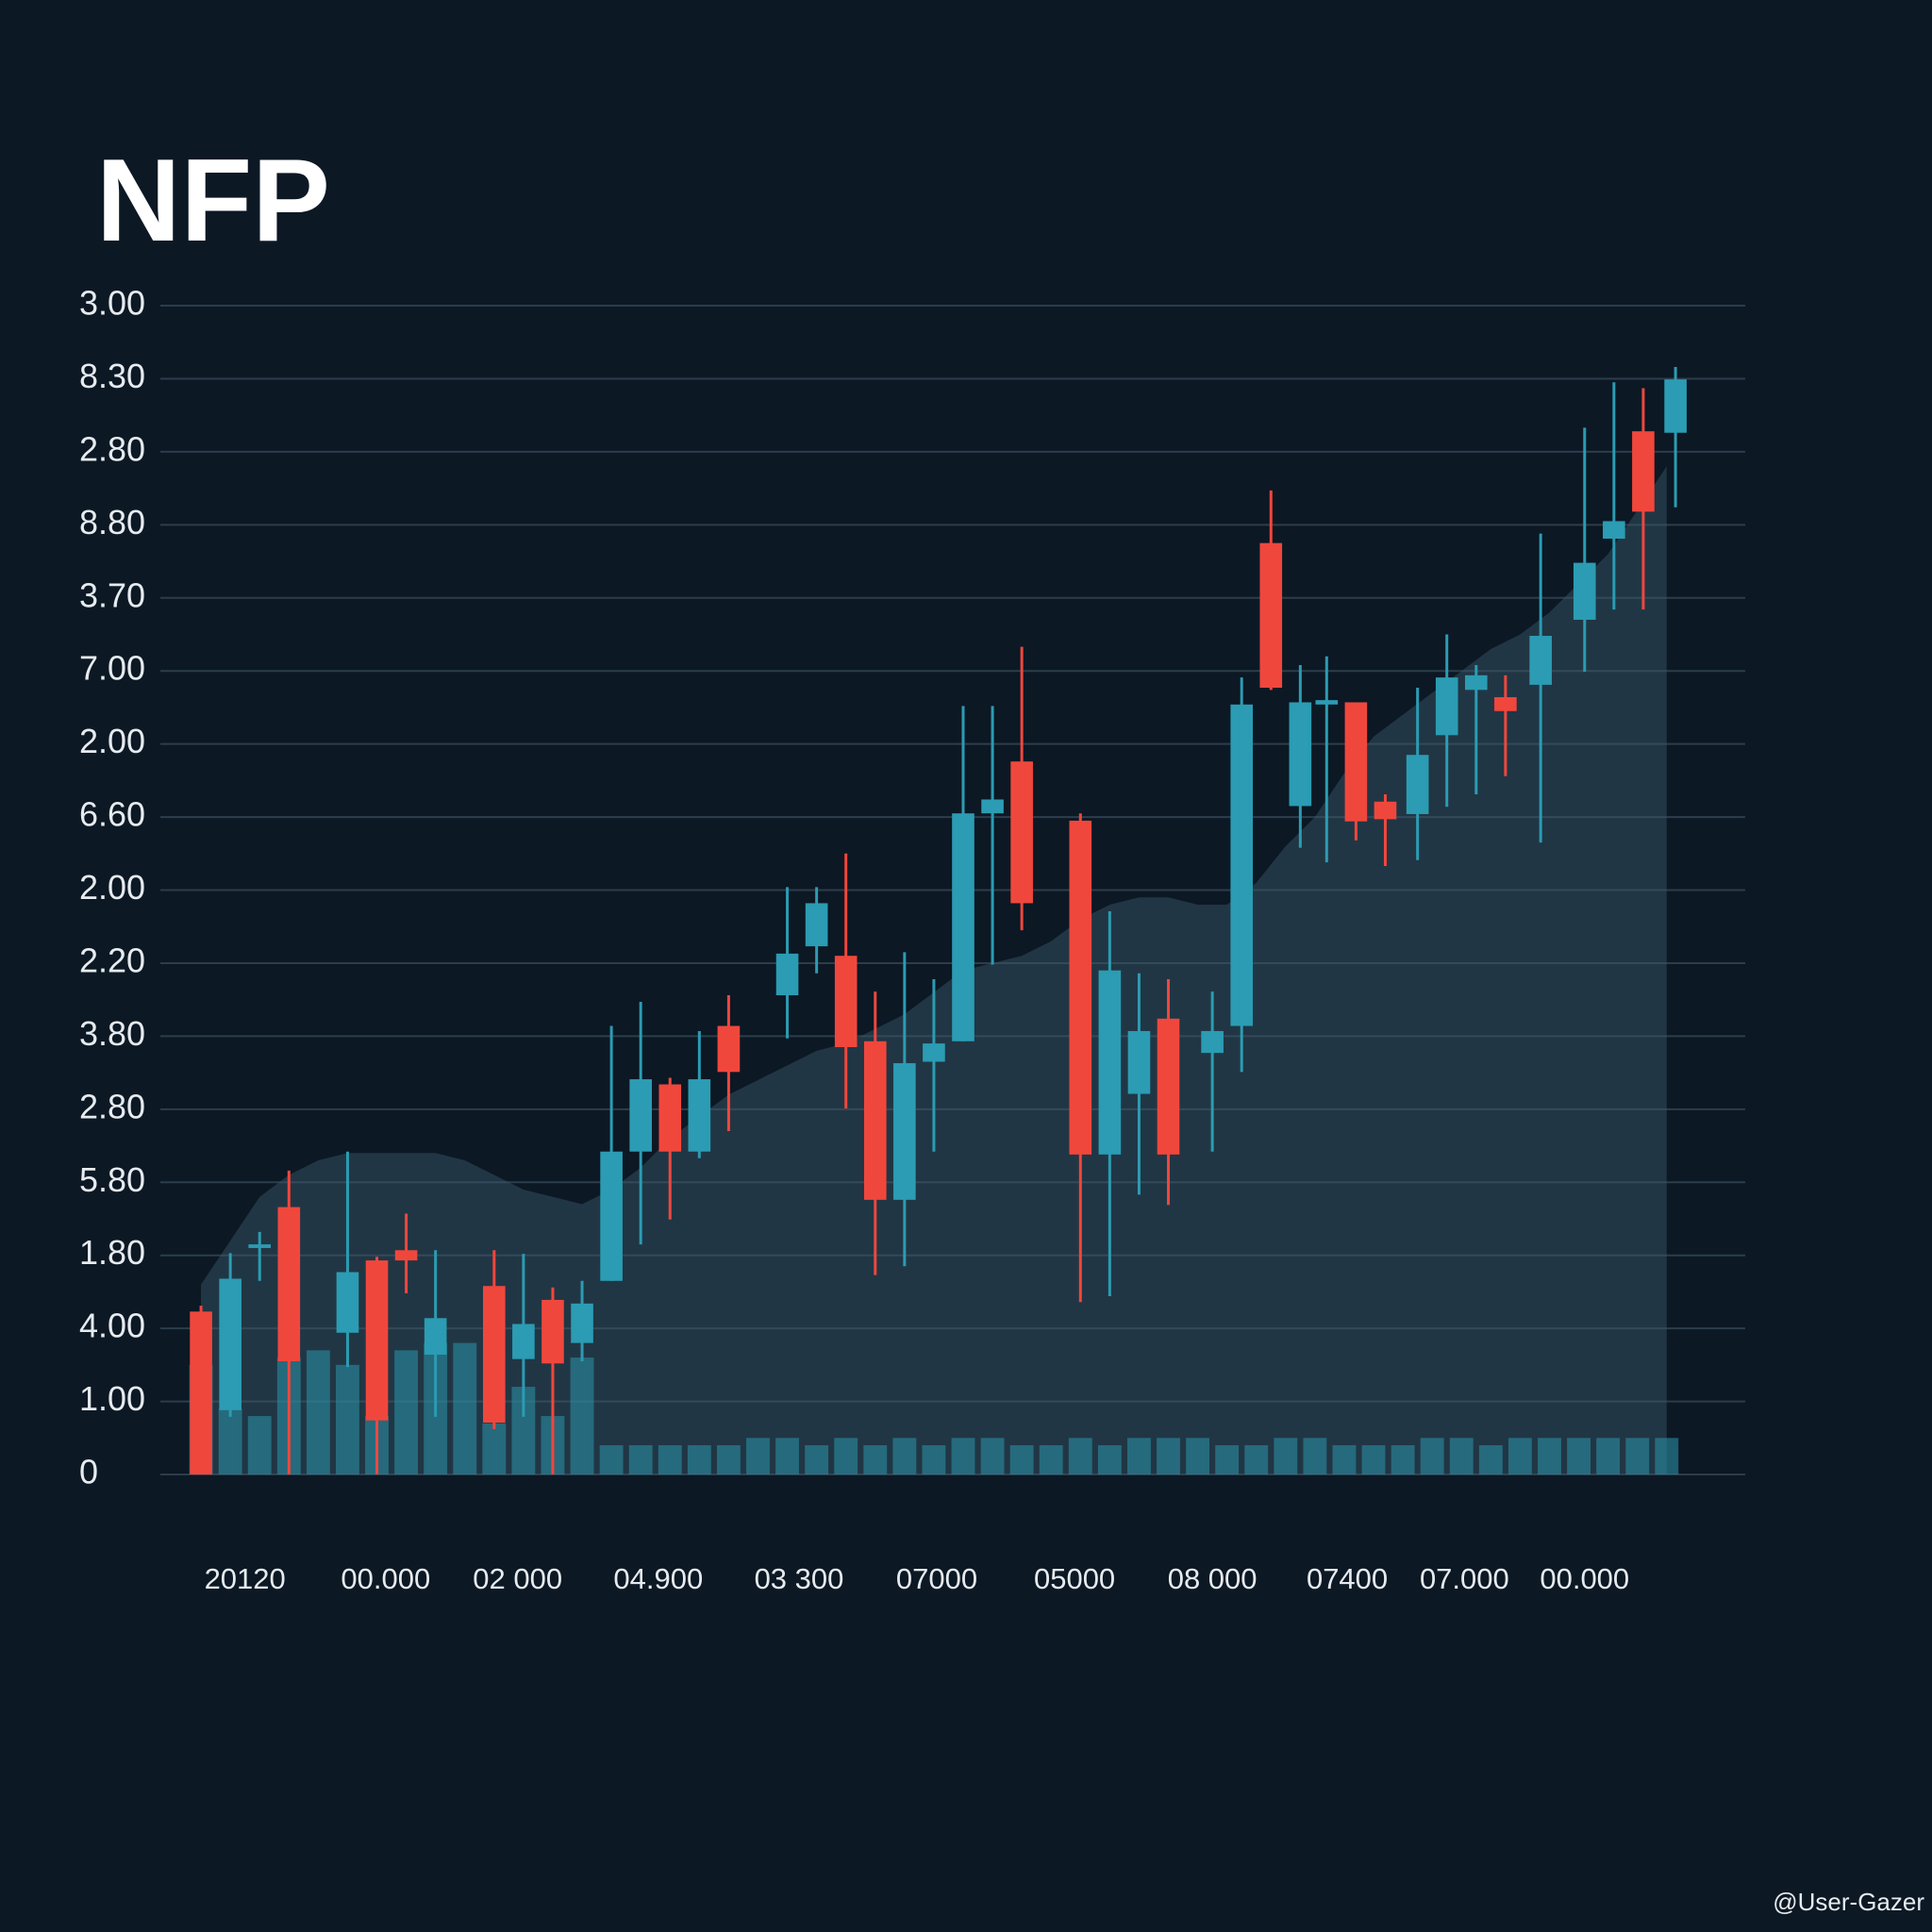  I want to click on y-tick-label: 3.00, so click(112, 304).